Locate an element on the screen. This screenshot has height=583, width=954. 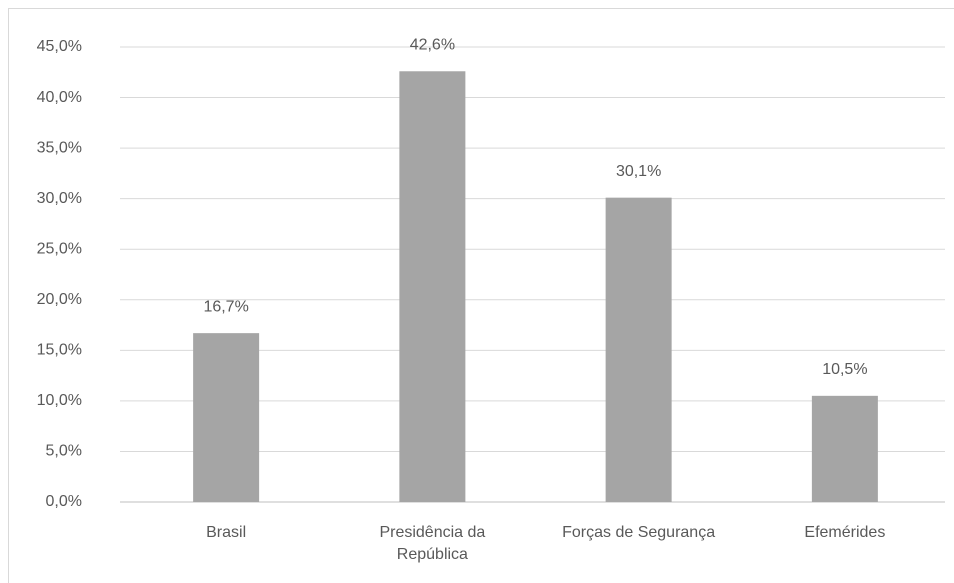
y-tick-label: 35,0% is located at coordinates (59, 147).